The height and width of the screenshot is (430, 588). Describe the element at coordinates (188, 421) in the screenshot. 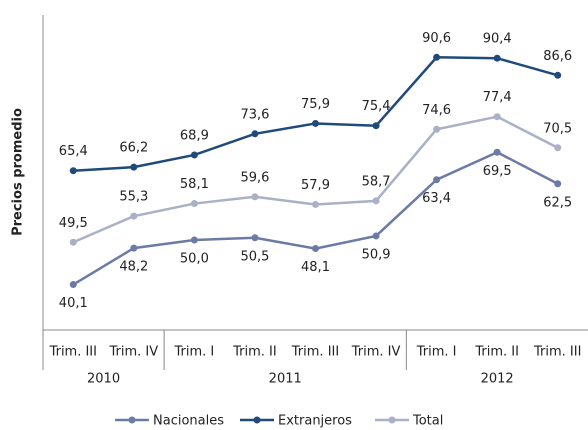

I see `legend-label: Nacionales` at that location.